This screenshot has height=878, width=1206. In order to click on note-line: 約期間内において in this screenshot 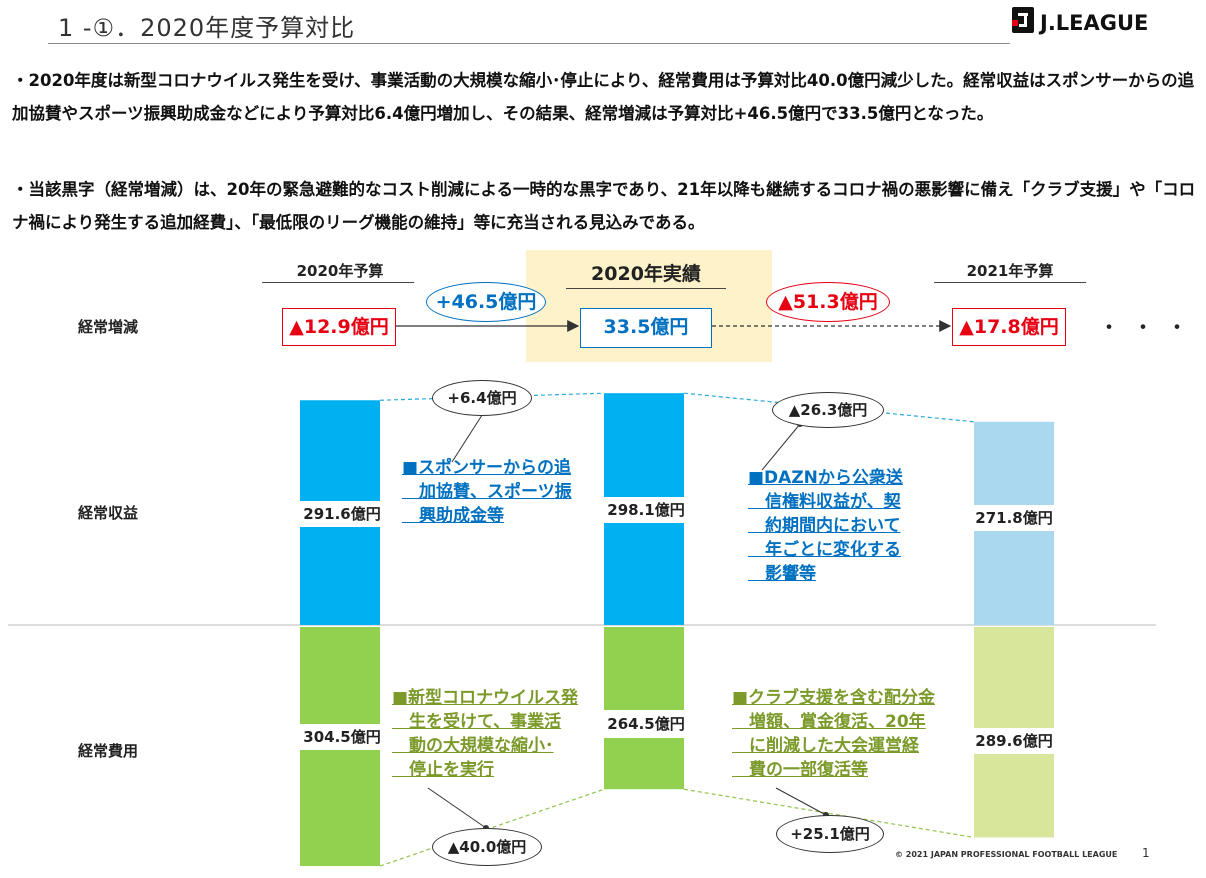, I will do `click(824, 526)`.